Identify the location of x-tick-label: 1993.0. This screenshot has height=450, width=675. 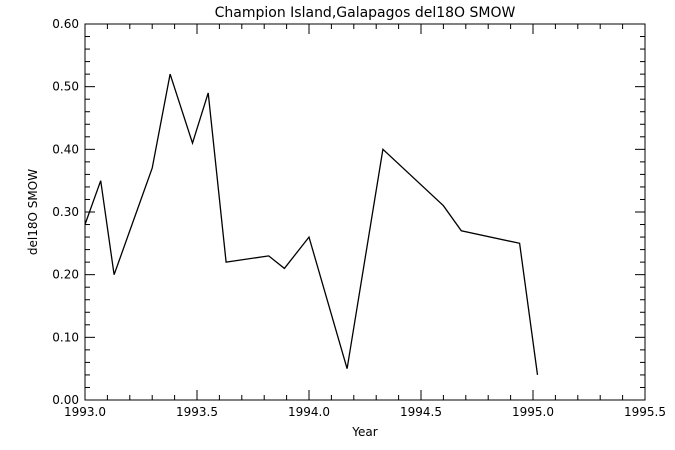
(85, 412).